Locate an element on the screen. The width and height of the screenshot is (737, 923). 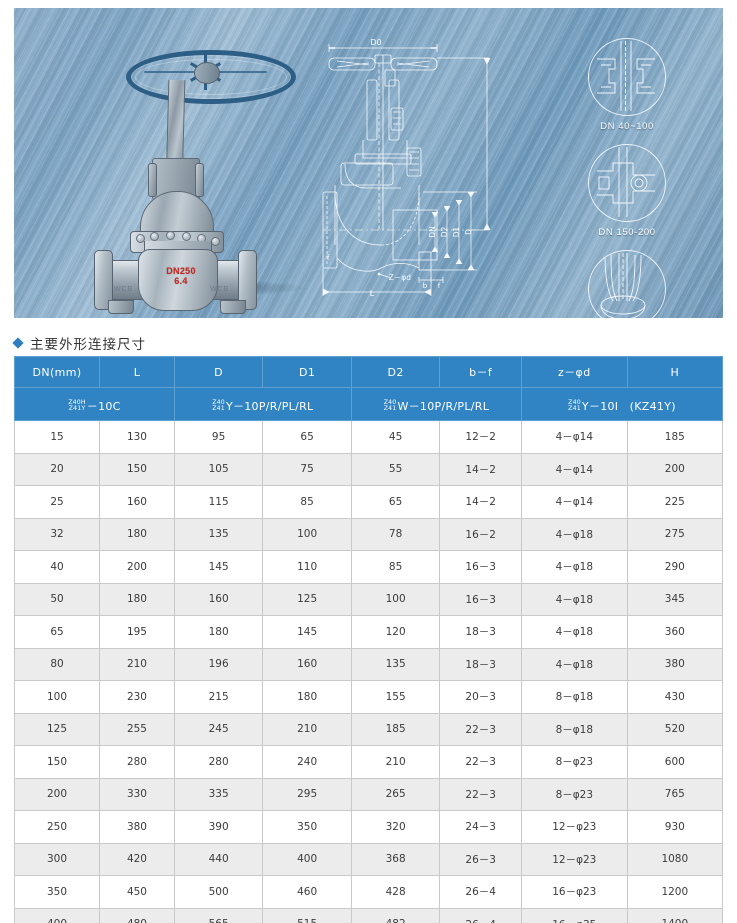
inlet-foot is located at coordinates (121, 307).